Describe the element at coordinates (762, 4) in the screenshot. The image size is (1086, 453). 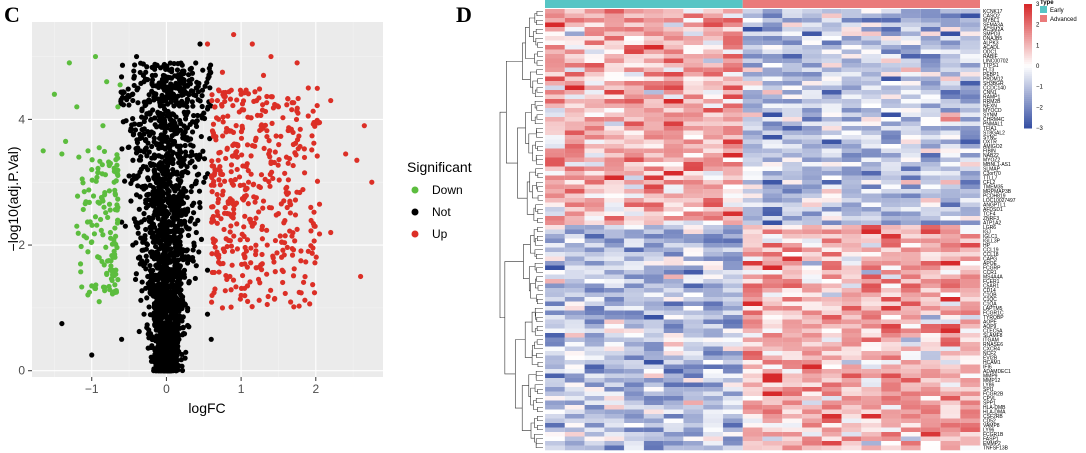
I see `type-annotation-bar` at that location.